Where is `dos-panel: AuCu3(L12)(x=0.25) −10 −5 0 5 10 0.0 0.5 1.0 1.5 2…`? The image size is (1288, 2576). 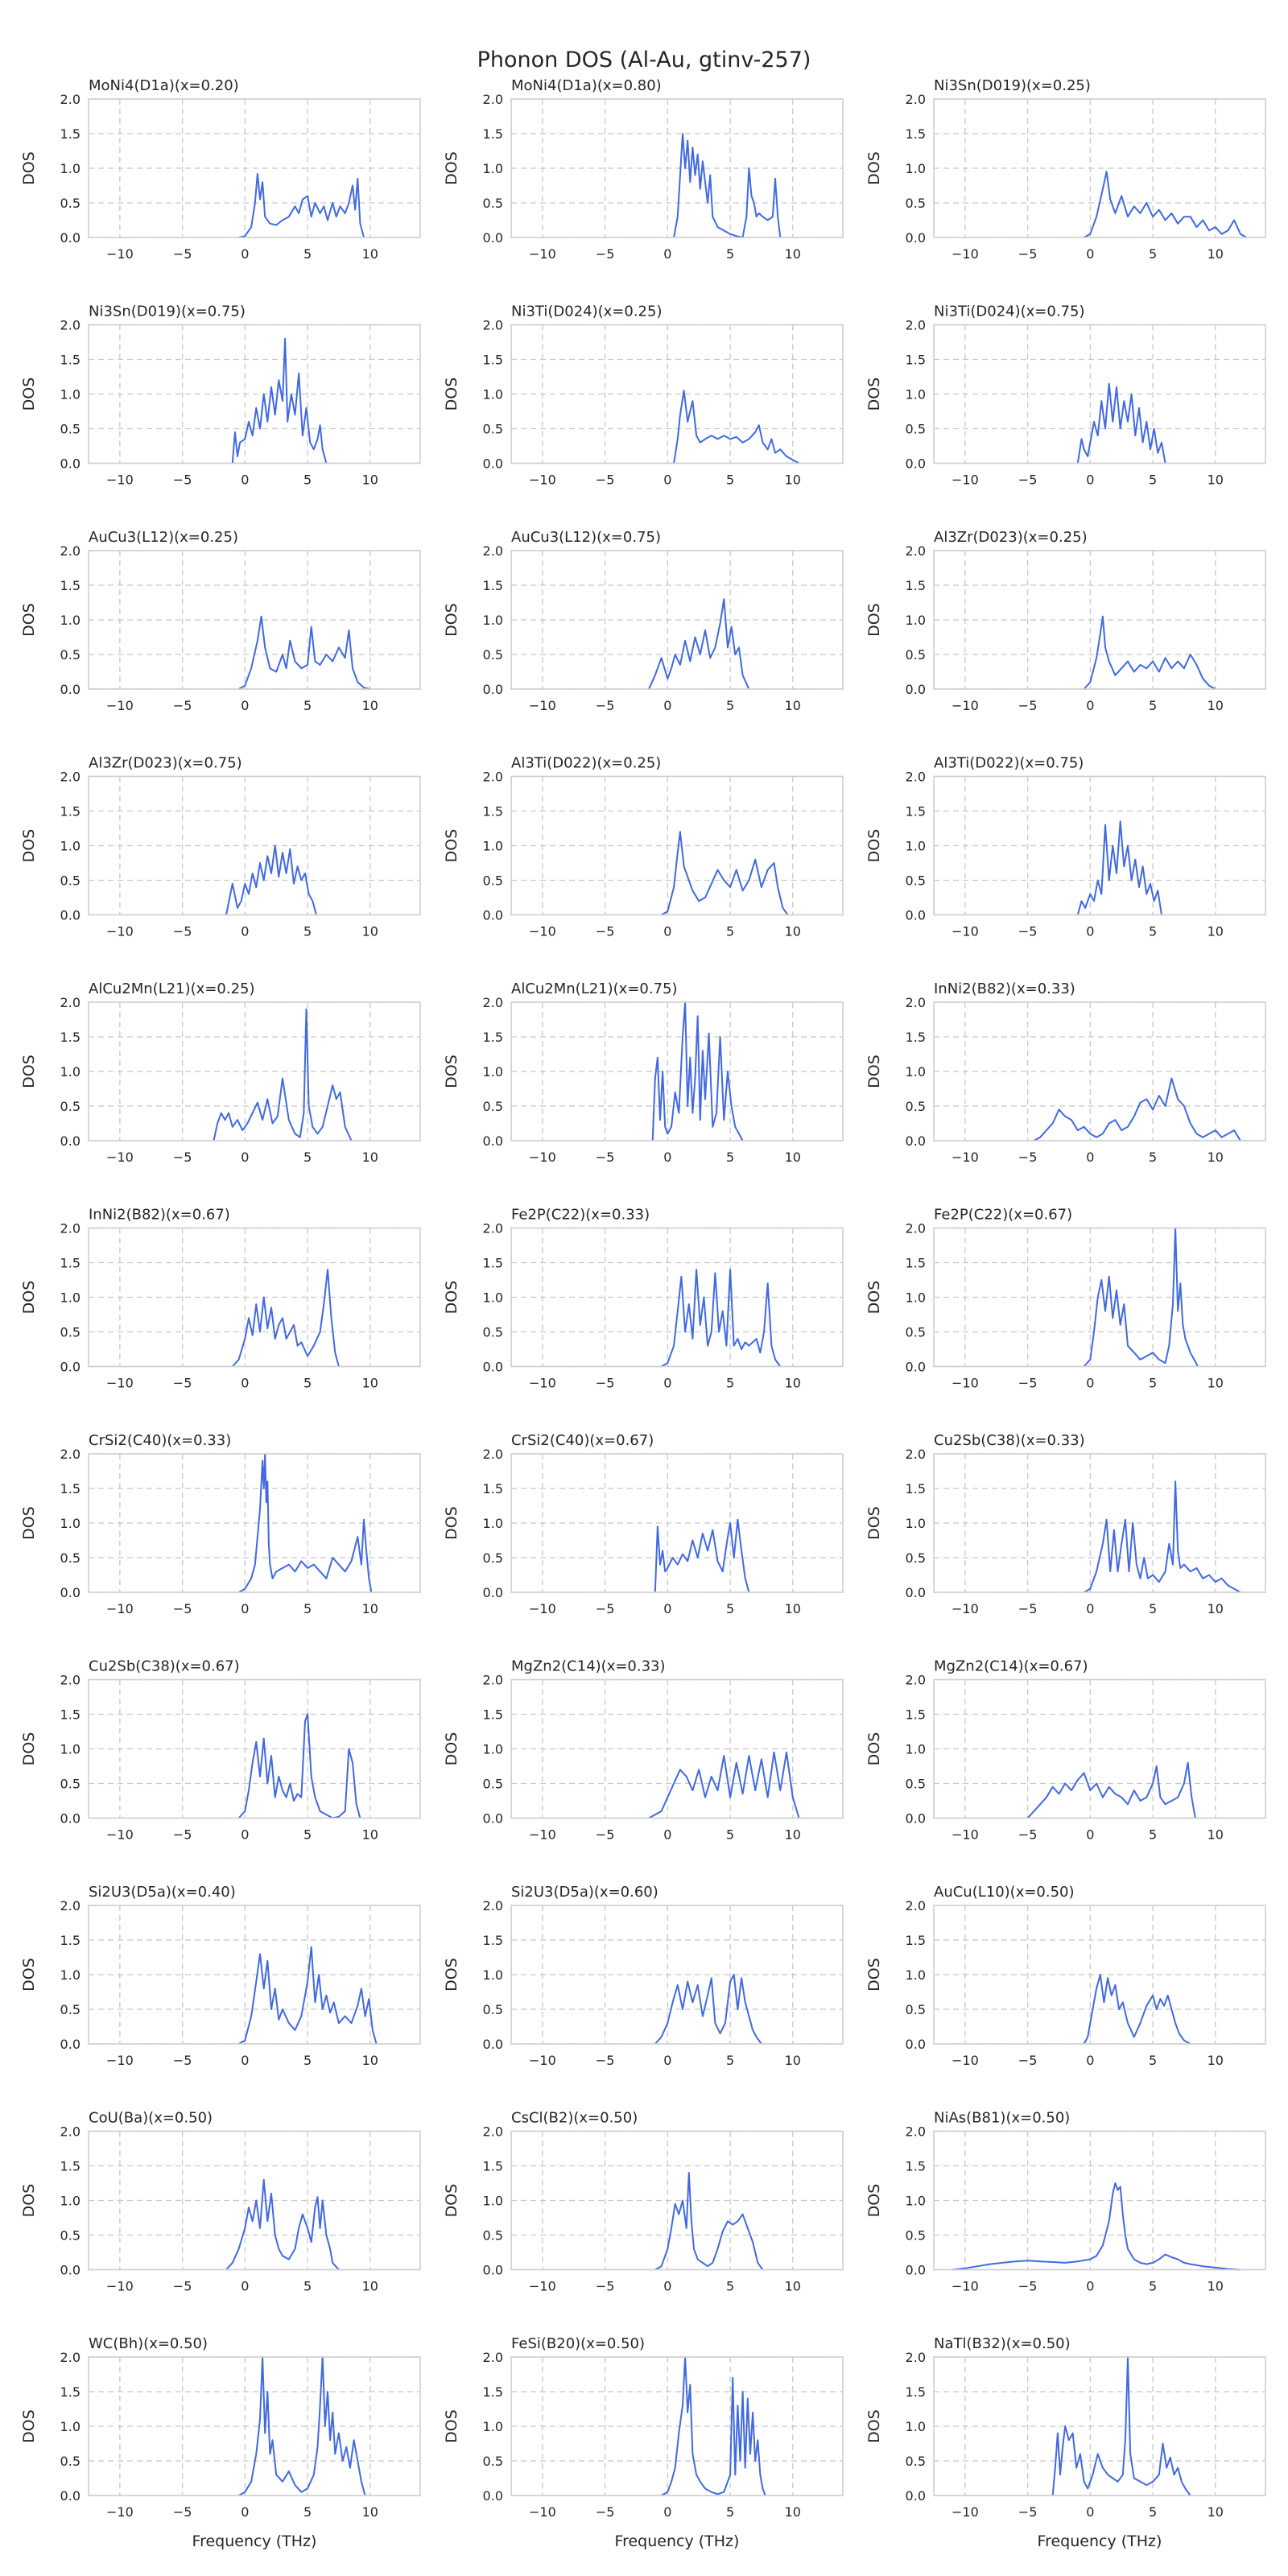 dos-panel: AuCu3(L12)(x=0.25) −10 −5 0 5 10 0.0 0.5 1.0 1.5 2… is located at coordinates (221, 621).